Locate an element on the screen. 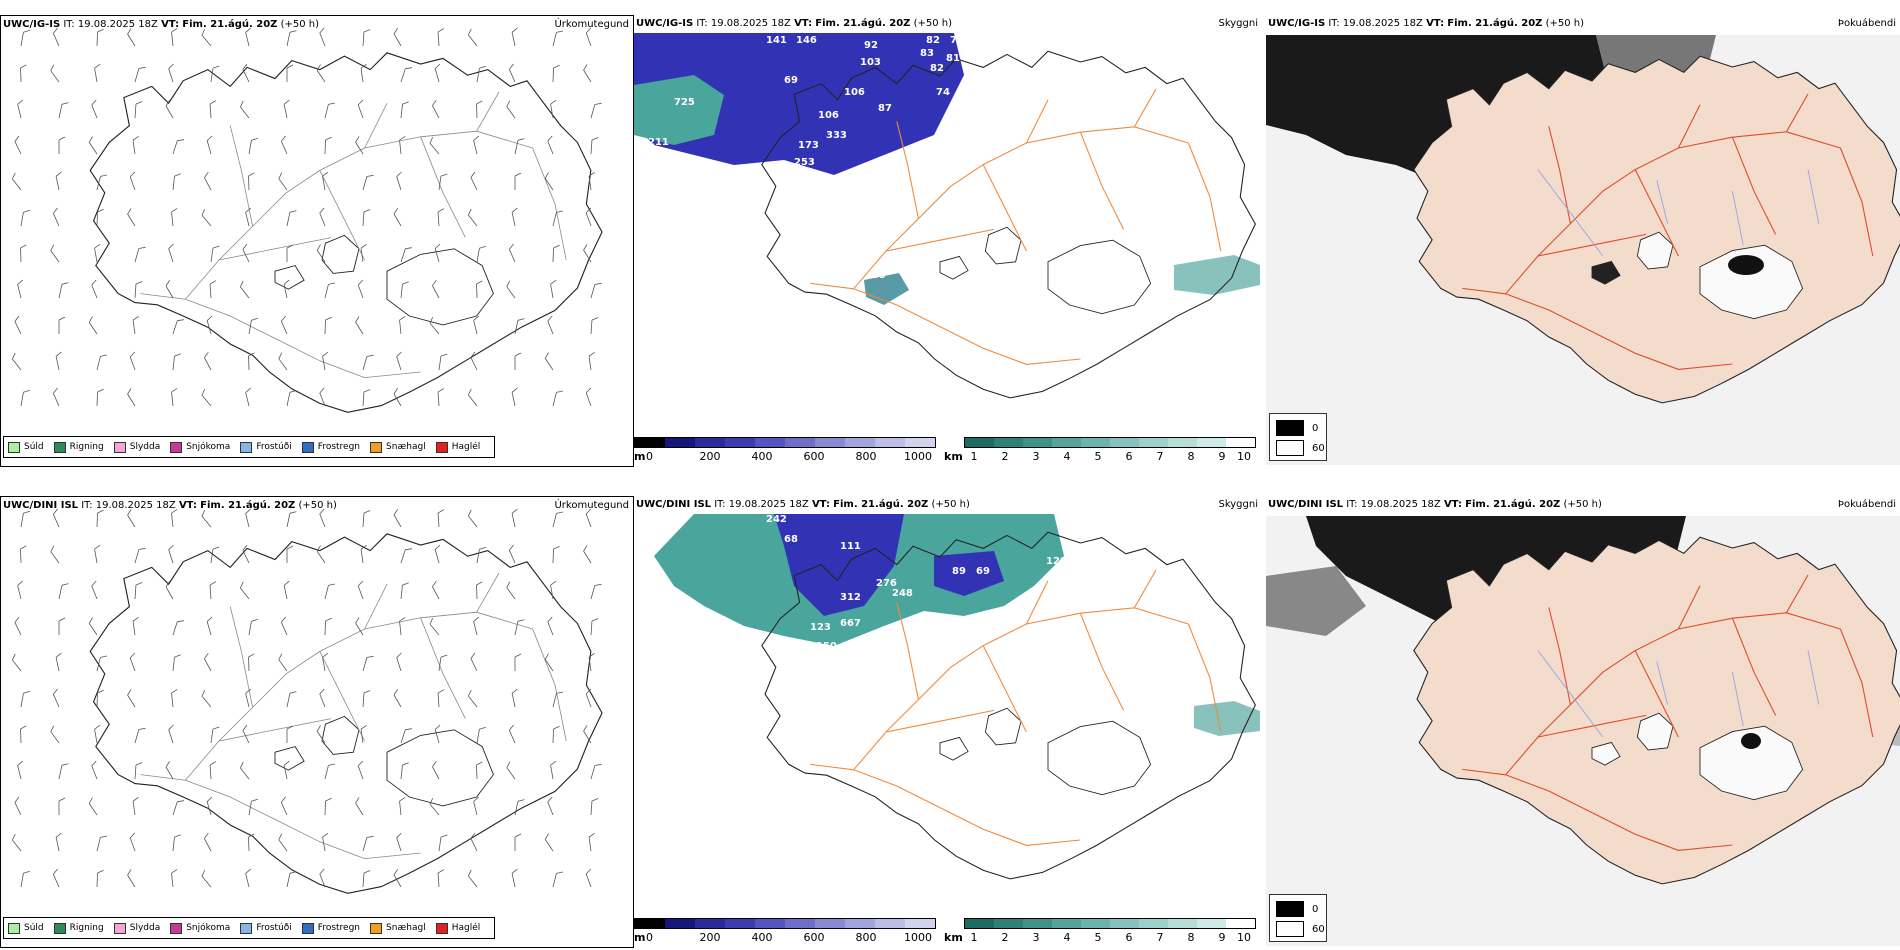 This screenshot has height=950, width=1900. ceiling-tick: 1000 is located at coordinates (918, 937).